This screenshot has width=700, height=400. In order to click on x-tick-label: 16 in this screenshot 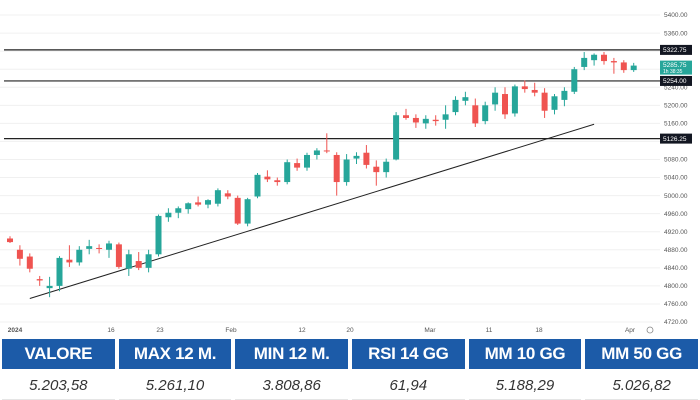, I will do `click(111, 330)`.